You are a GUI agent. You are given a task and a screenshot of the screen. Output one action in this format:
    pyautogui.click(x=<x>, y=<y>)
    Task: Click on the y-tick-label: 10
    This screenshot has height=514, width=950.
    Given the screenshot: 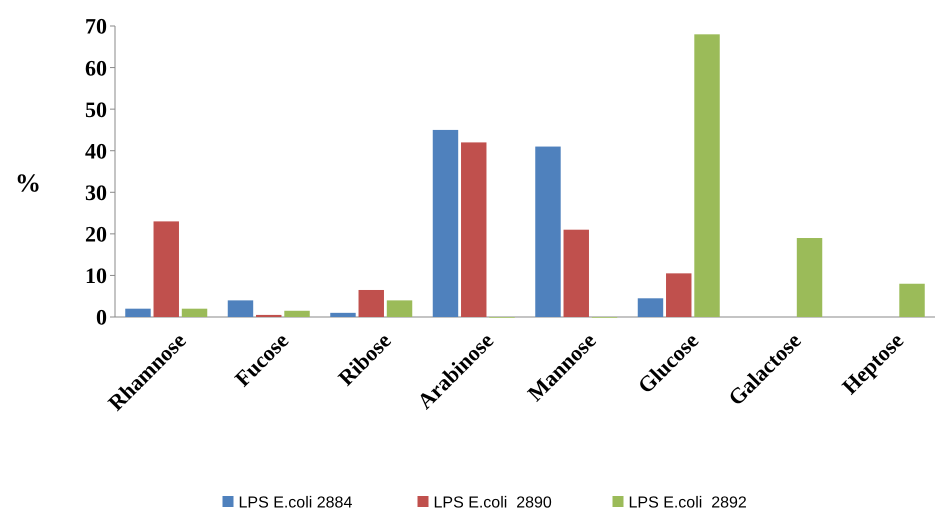 What is the action you would take?
    pyautogui.click(x=96, y=275)
    